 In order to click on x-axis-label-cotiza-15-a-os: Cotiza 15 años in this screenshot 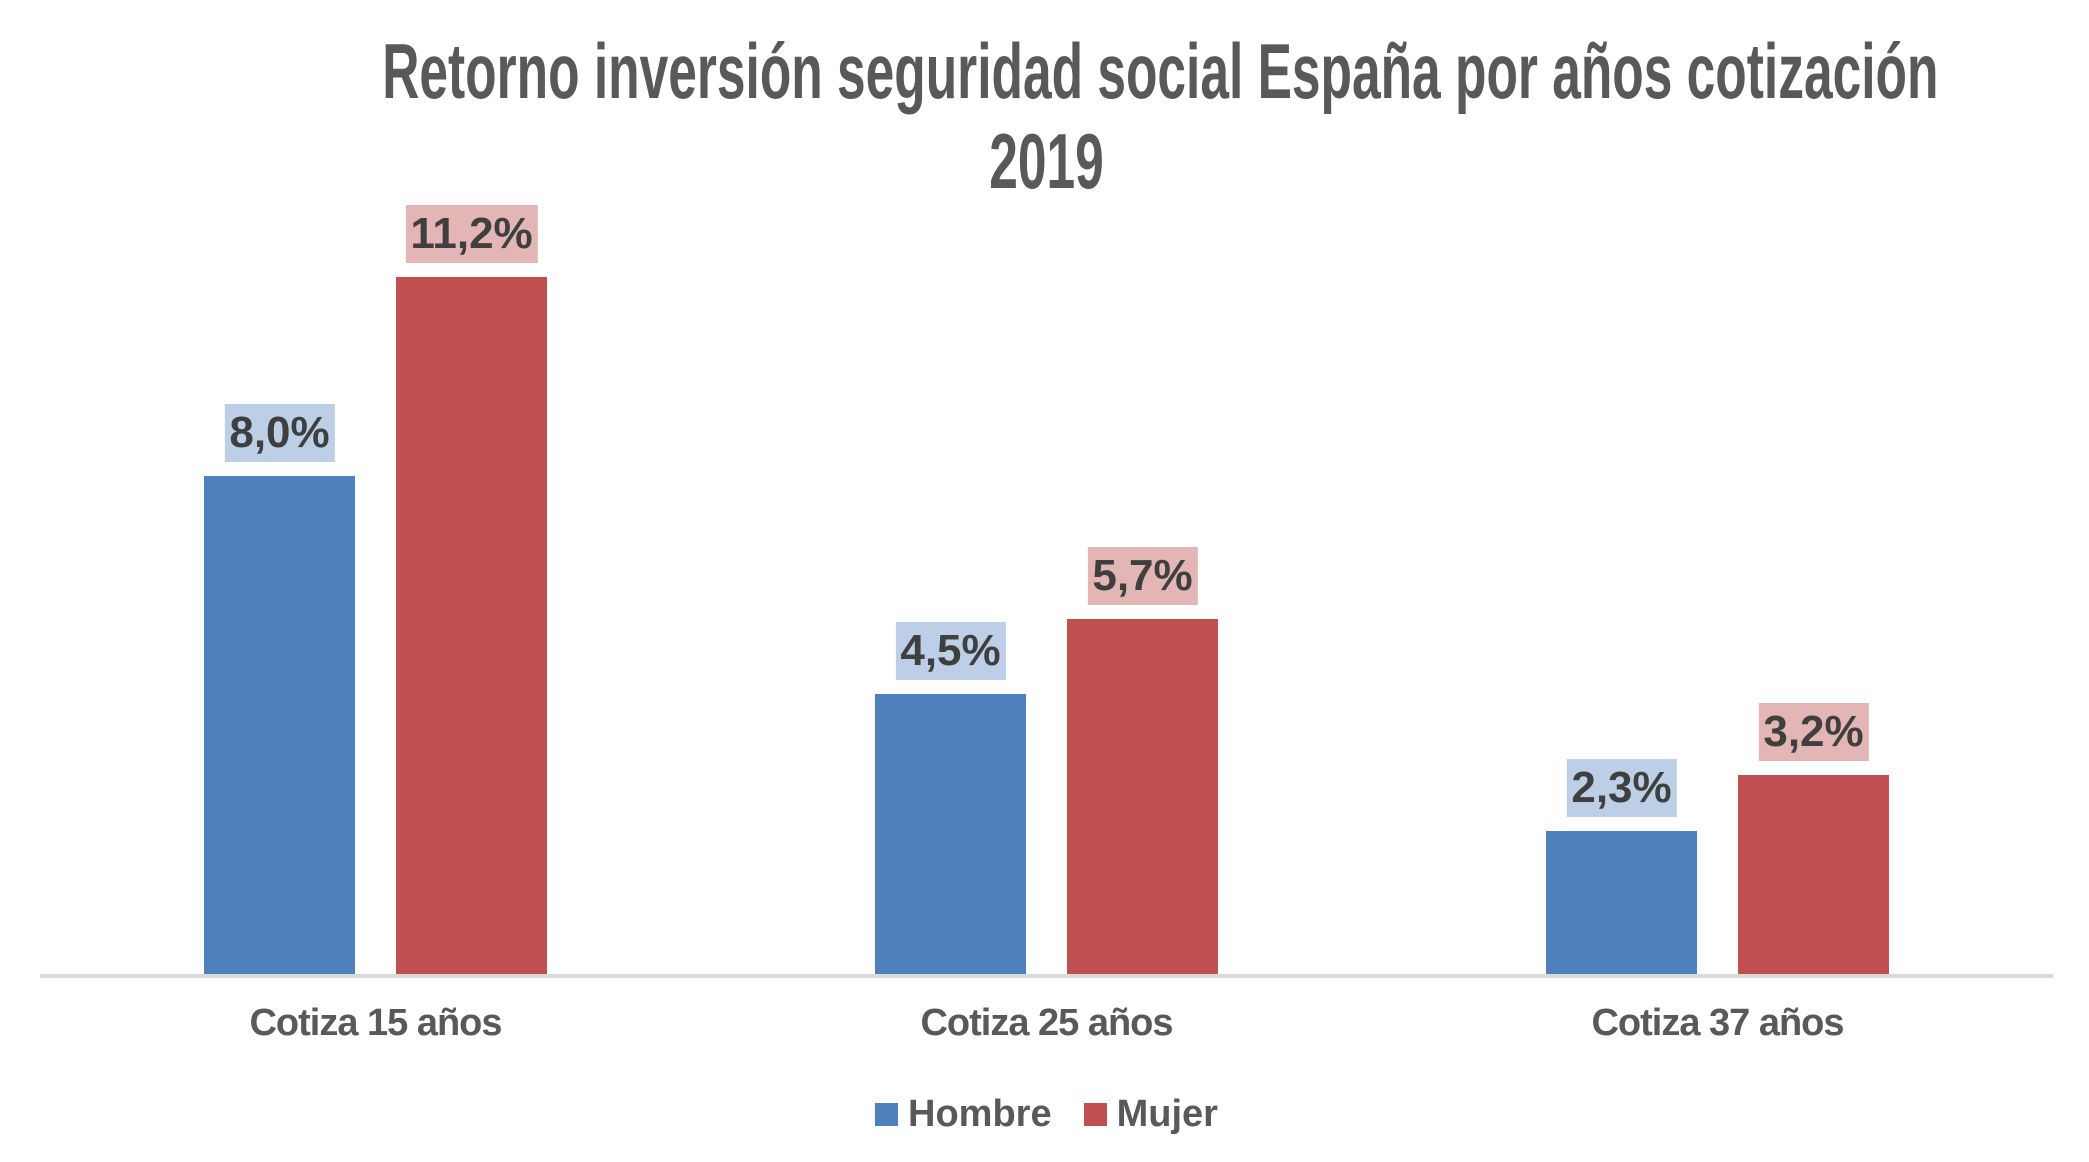, I will do `click(375, 1023)`.